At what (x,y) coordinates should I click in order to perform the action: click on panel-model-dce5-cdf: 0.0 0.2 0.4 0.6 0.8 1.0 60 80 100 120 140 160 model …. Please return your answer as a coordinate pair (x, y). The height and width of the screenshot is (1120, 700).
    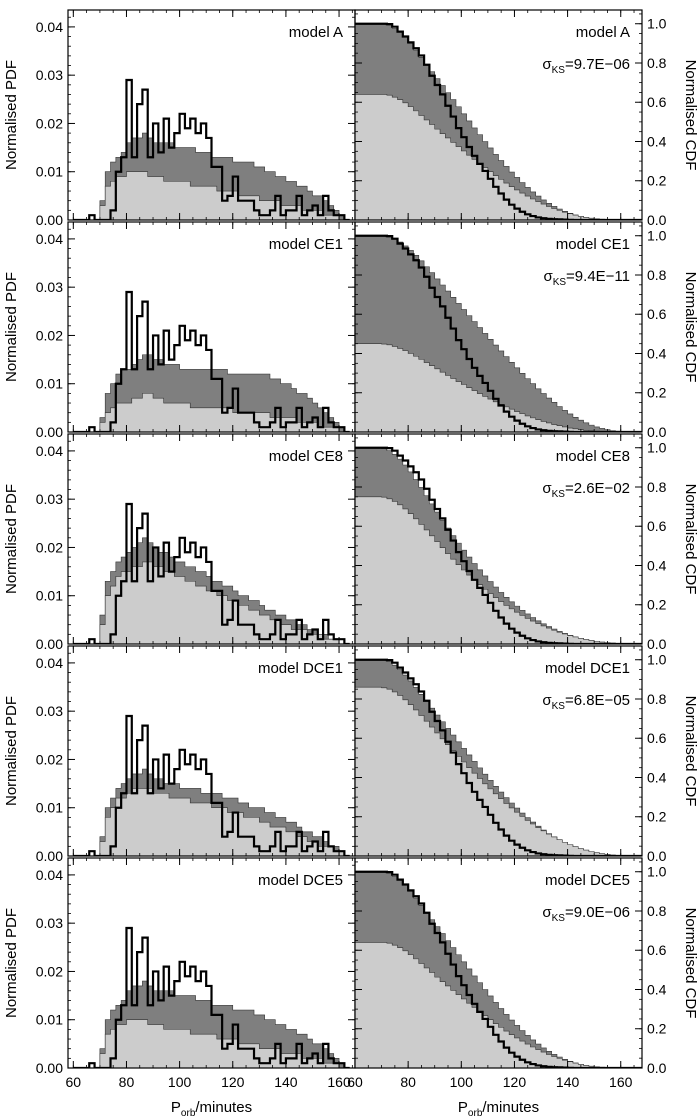
    Looking at the image, I should click on (523, 973).